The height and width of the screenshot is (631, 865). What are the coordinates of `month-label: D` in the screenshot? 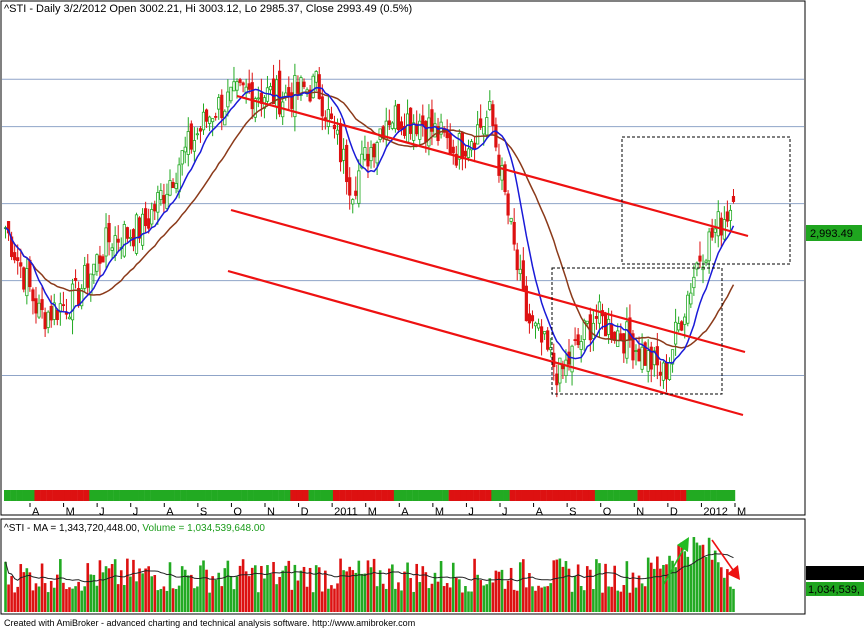 It's located at (674, 512).